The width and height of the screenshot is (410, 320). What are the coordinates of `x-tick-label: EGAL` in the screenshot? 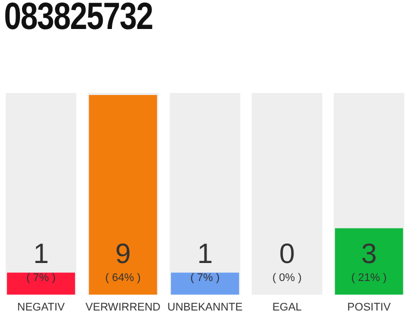 It's located at (287, 307).